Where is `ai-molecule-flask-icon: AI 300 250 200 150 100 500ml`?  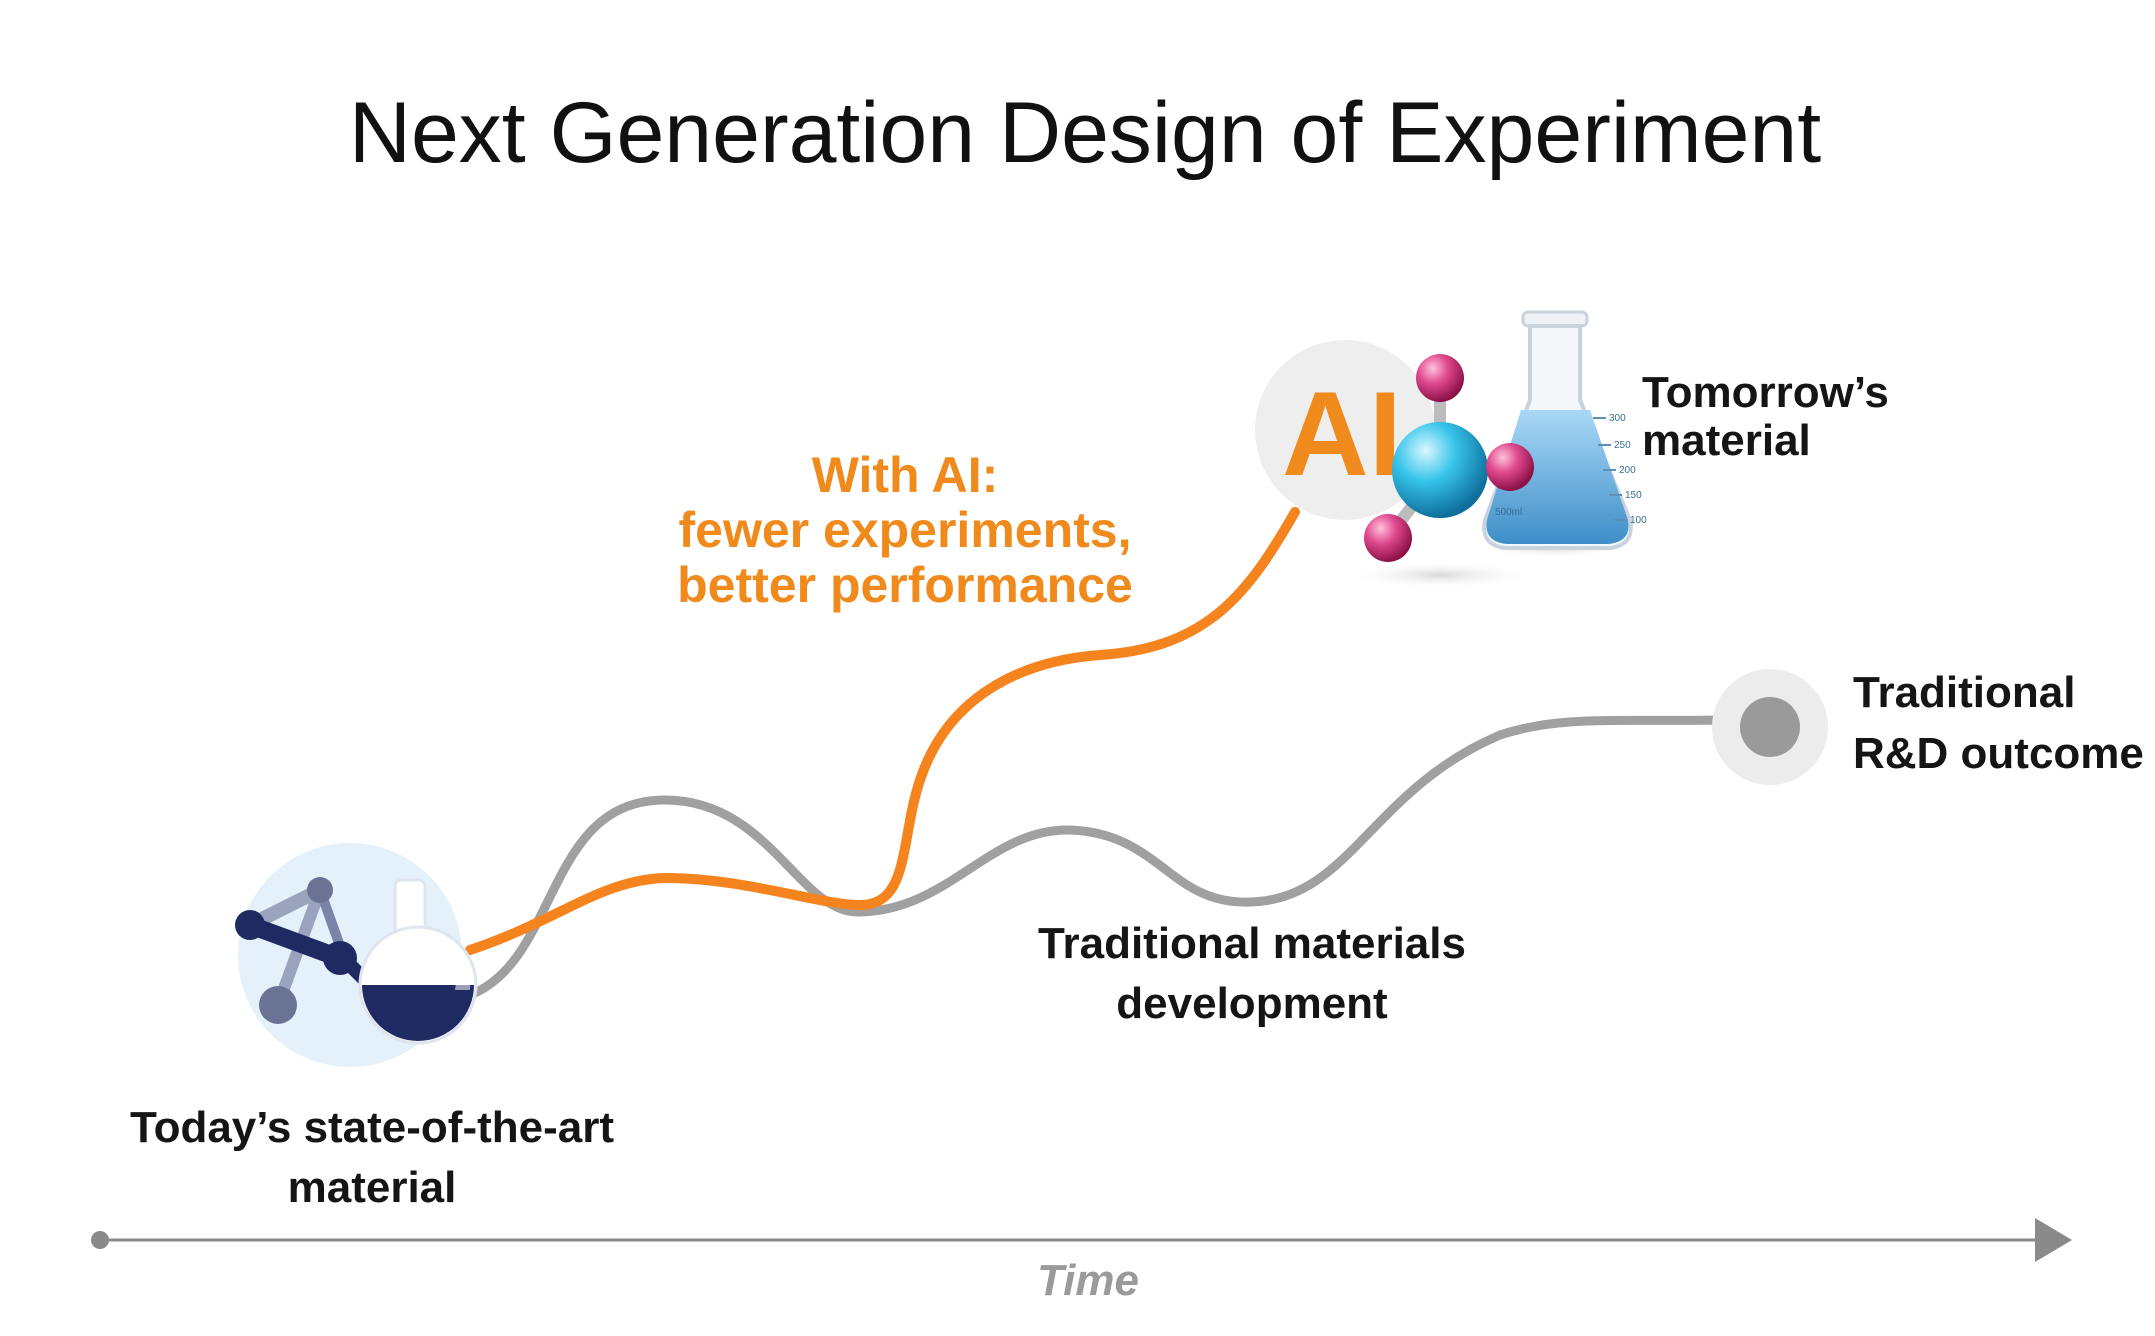
ai-molecule-flask-icon: AI 300 250 200 150 100 500ml is located at coordinates (1451, 449).